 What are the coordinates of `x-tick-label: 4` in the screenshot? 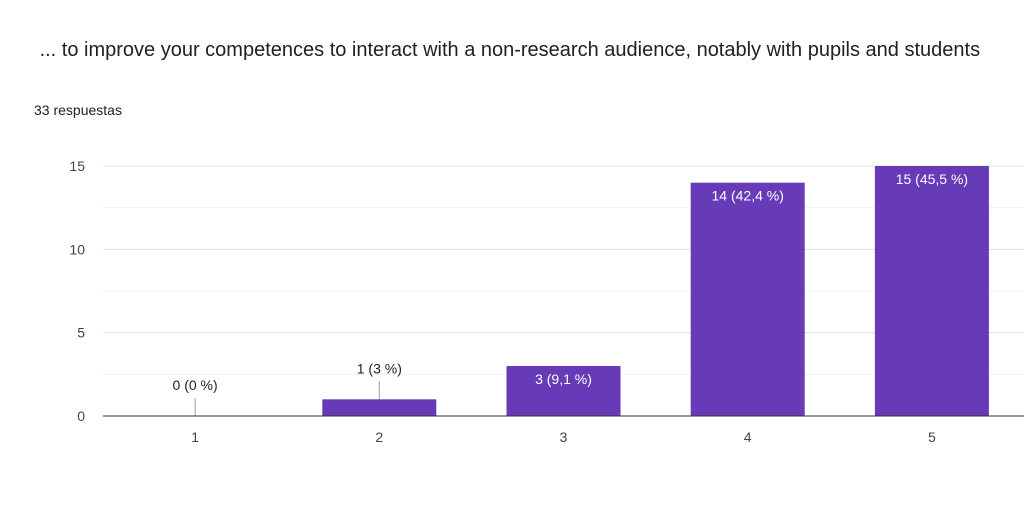 It's located at (748, 437).